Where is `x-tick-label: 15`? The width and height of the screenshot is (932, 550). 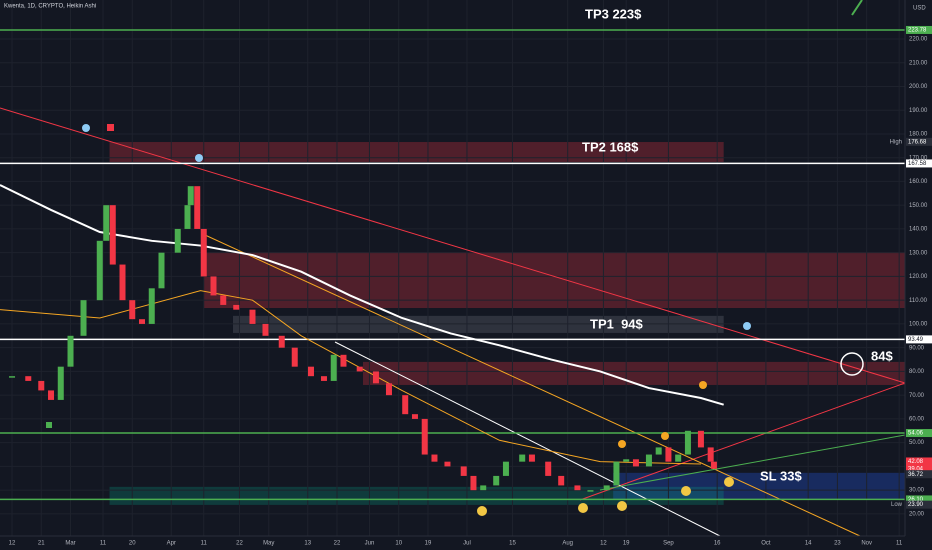 x-tick-label: 15 is located at coordinates (512, 544).